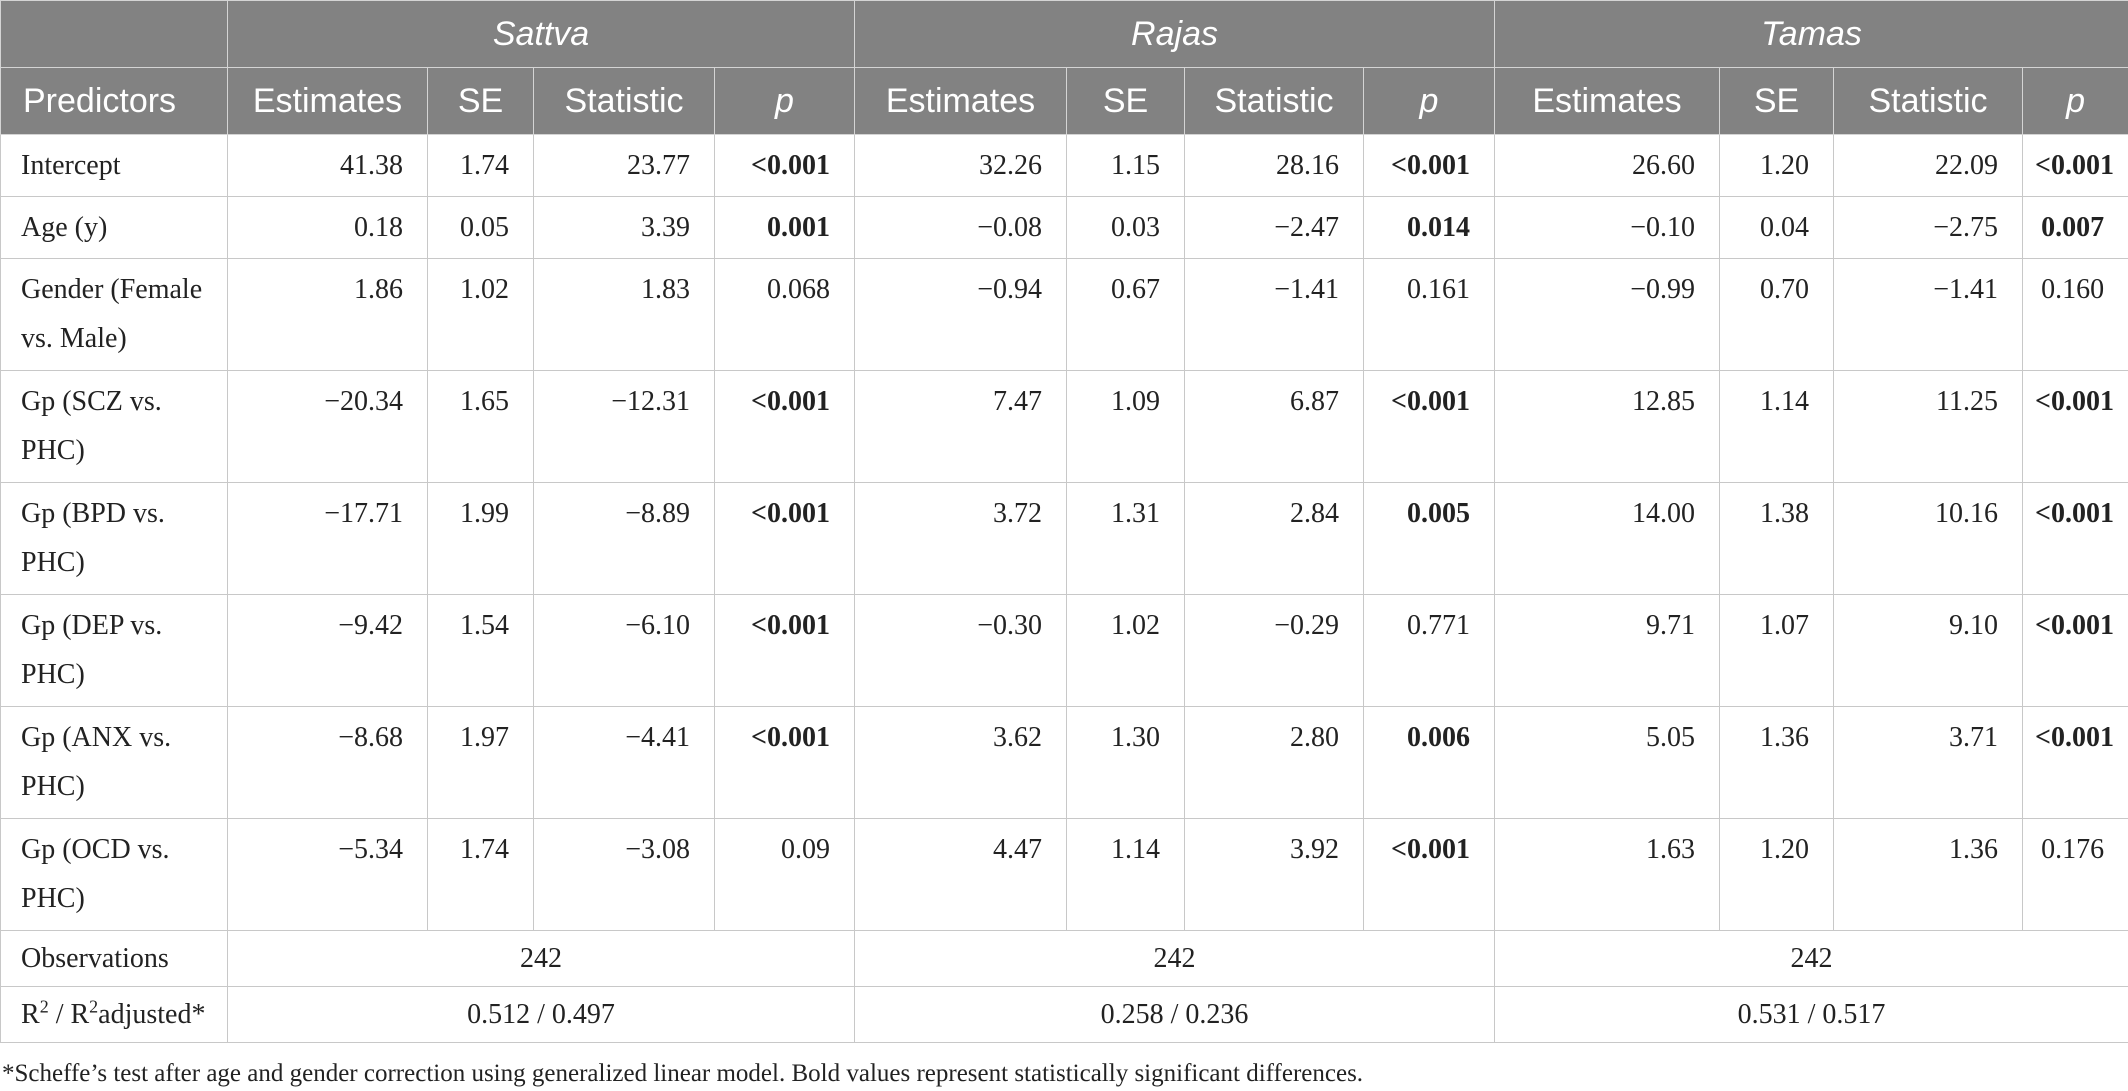  What do you see at coordinates (961, 426) in the screenshot?
I see `rajas-estimate-cell: 7.47` at bounding box center [961, 426].